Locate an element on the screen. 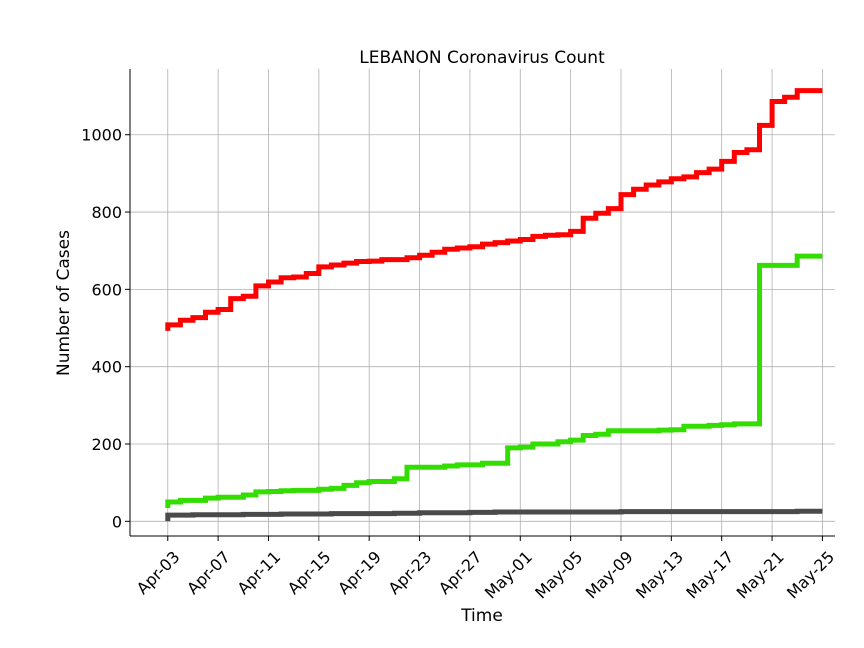 Image resolution: width=864 pixels, height=648 pixels. x-tick-label: Apr-27 is located at coordinates (460, 572).